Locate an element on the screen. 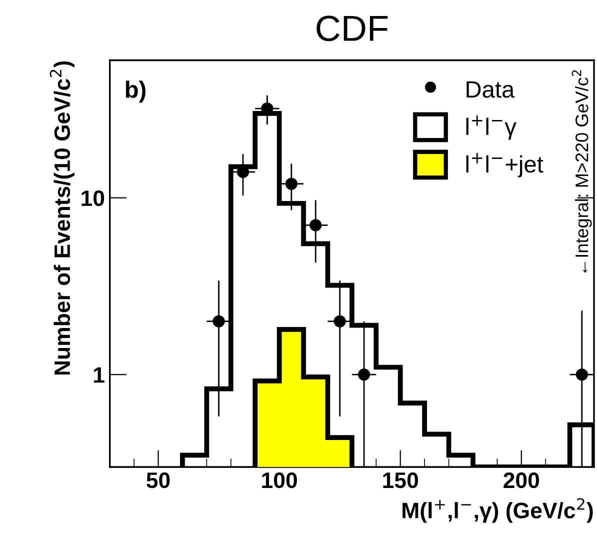  y-axis-title: Number of Events/(10 GeV/c$^{2}$) is located at coordinates (62, 218).